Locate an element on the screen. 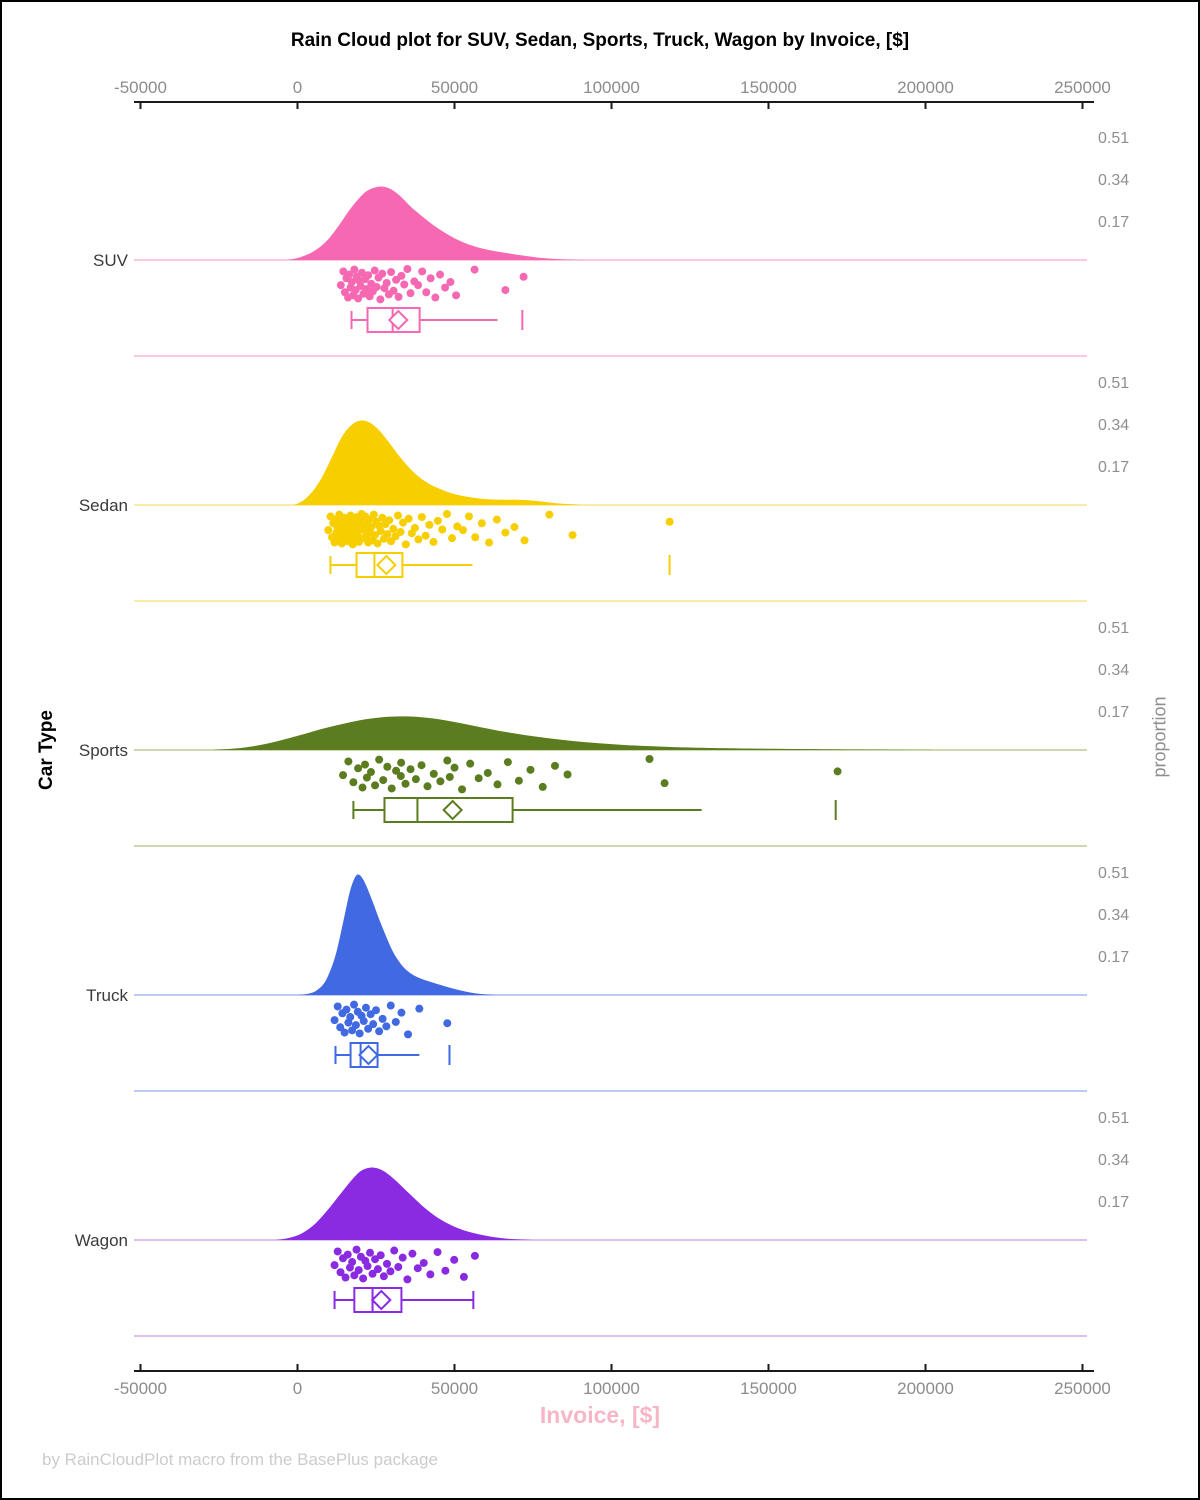 Image resolution: width=1200 pixels, height=1500 pixels. y-axis-title: Car Type is located at coordinates (46, 750).